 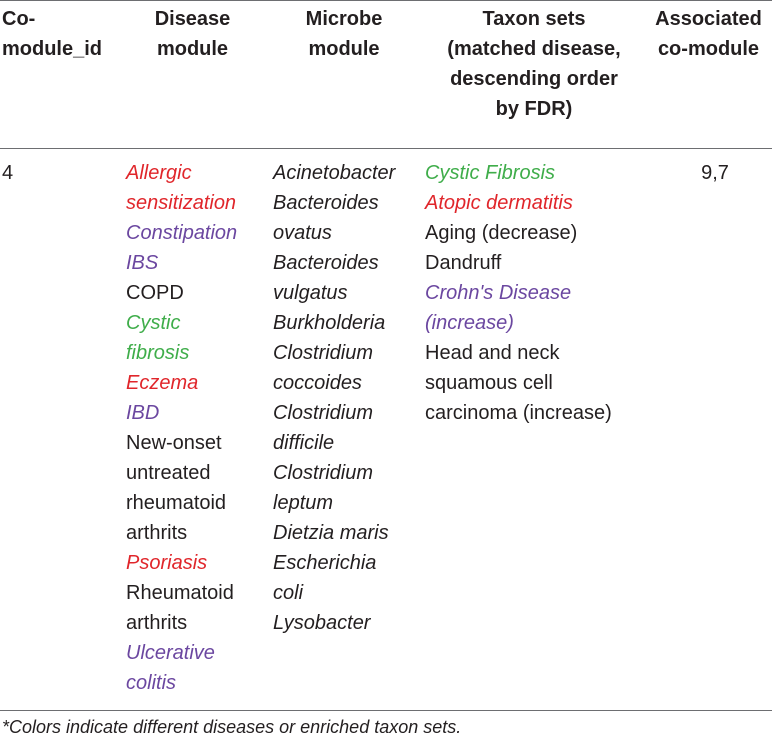 I want to click on microbe-line: vulgatus, so click(x=310, y=293).